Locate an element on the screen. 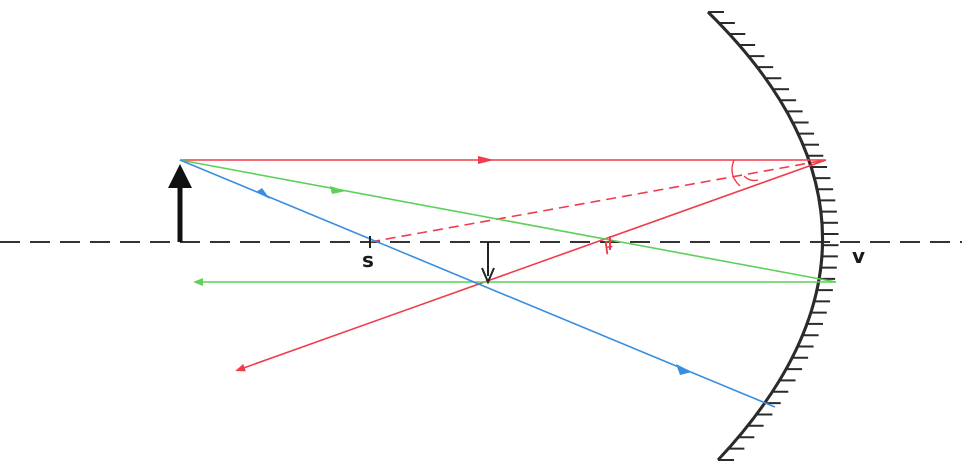 The width and height of the screenshot is (962, 465). vertex-label: v is located at coordinates (859, 256).